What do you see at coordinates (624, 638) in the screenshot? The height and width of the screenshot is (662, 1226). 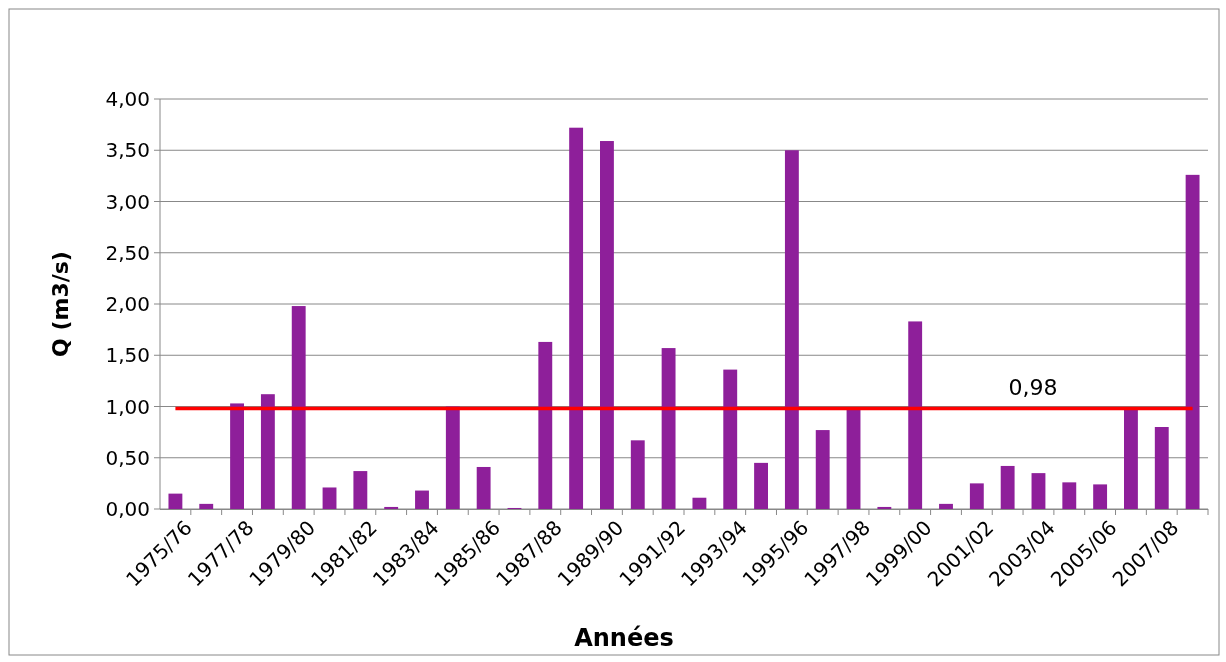 I see `x-axis-title: Années` at bounding box center [624, 638].